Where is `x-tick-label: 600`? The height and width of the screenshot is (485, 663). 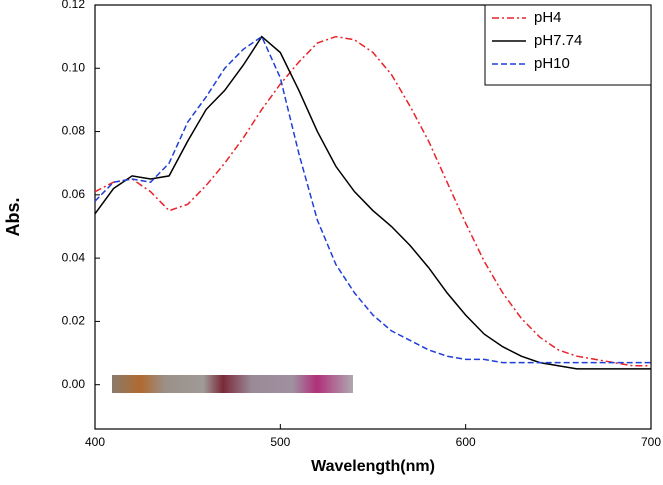
x-tick-label: 600 is located at coordinates (466, 442).